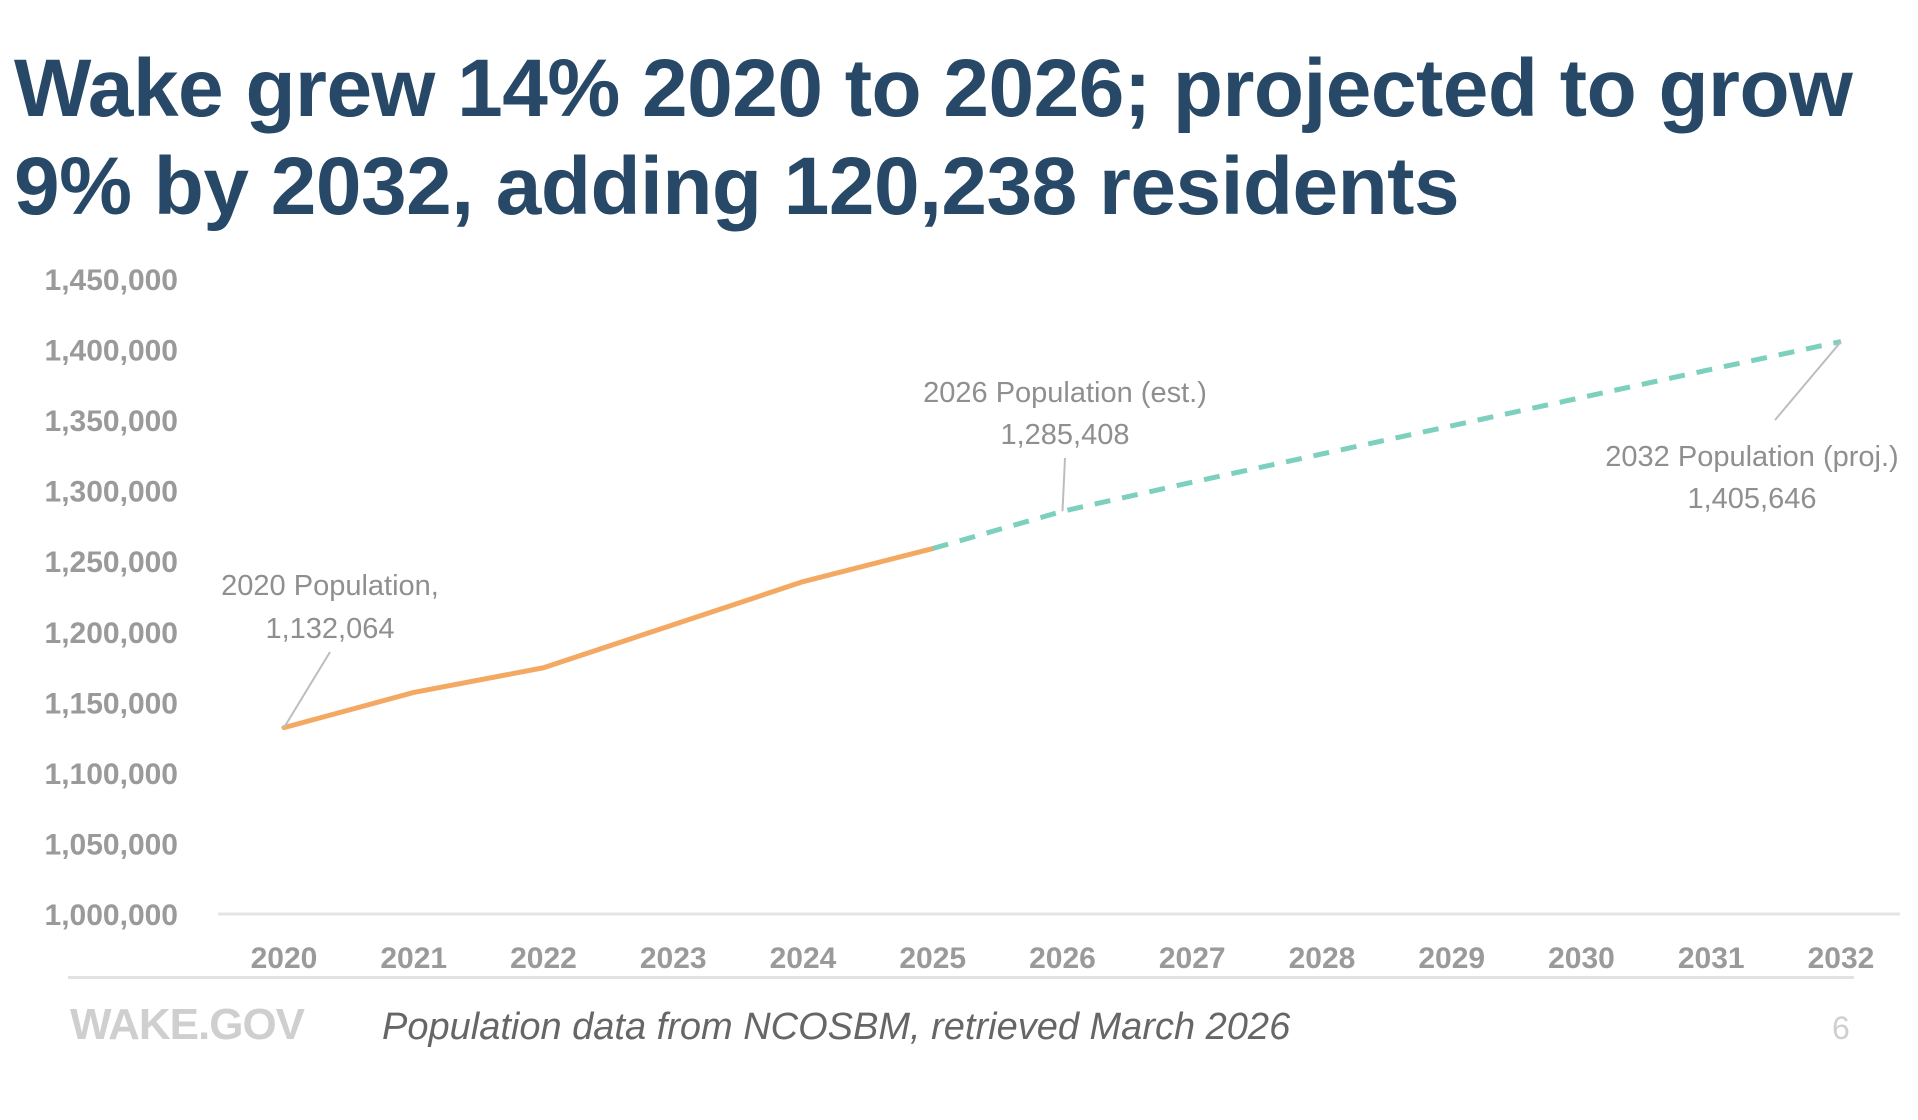 This screenshot has width=1918, height=1120. Describe the element at coordinates (543, 958) in the screenshot. I see `x-tick-label: 2022` at that location.